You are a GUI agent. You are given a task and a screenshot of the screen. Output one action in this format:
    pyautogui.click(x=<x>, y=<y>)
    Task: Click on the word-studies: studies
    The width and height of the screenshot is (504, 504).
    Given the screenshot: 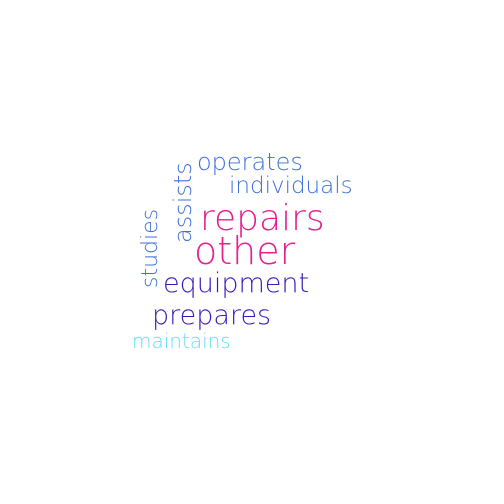 What is the action you would take?
    pyautogui.click(x=150, y=248)
    